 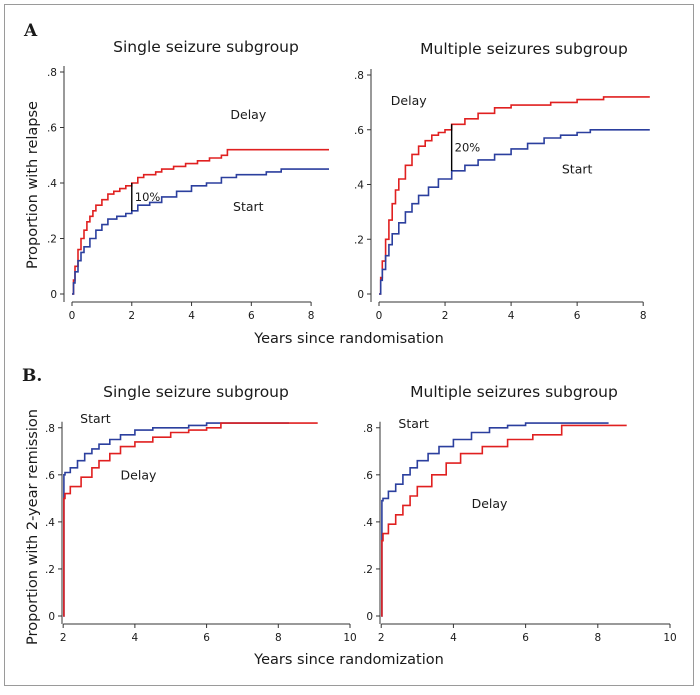 I want to click on difference-label: 20%, so click(x=468, y=148).